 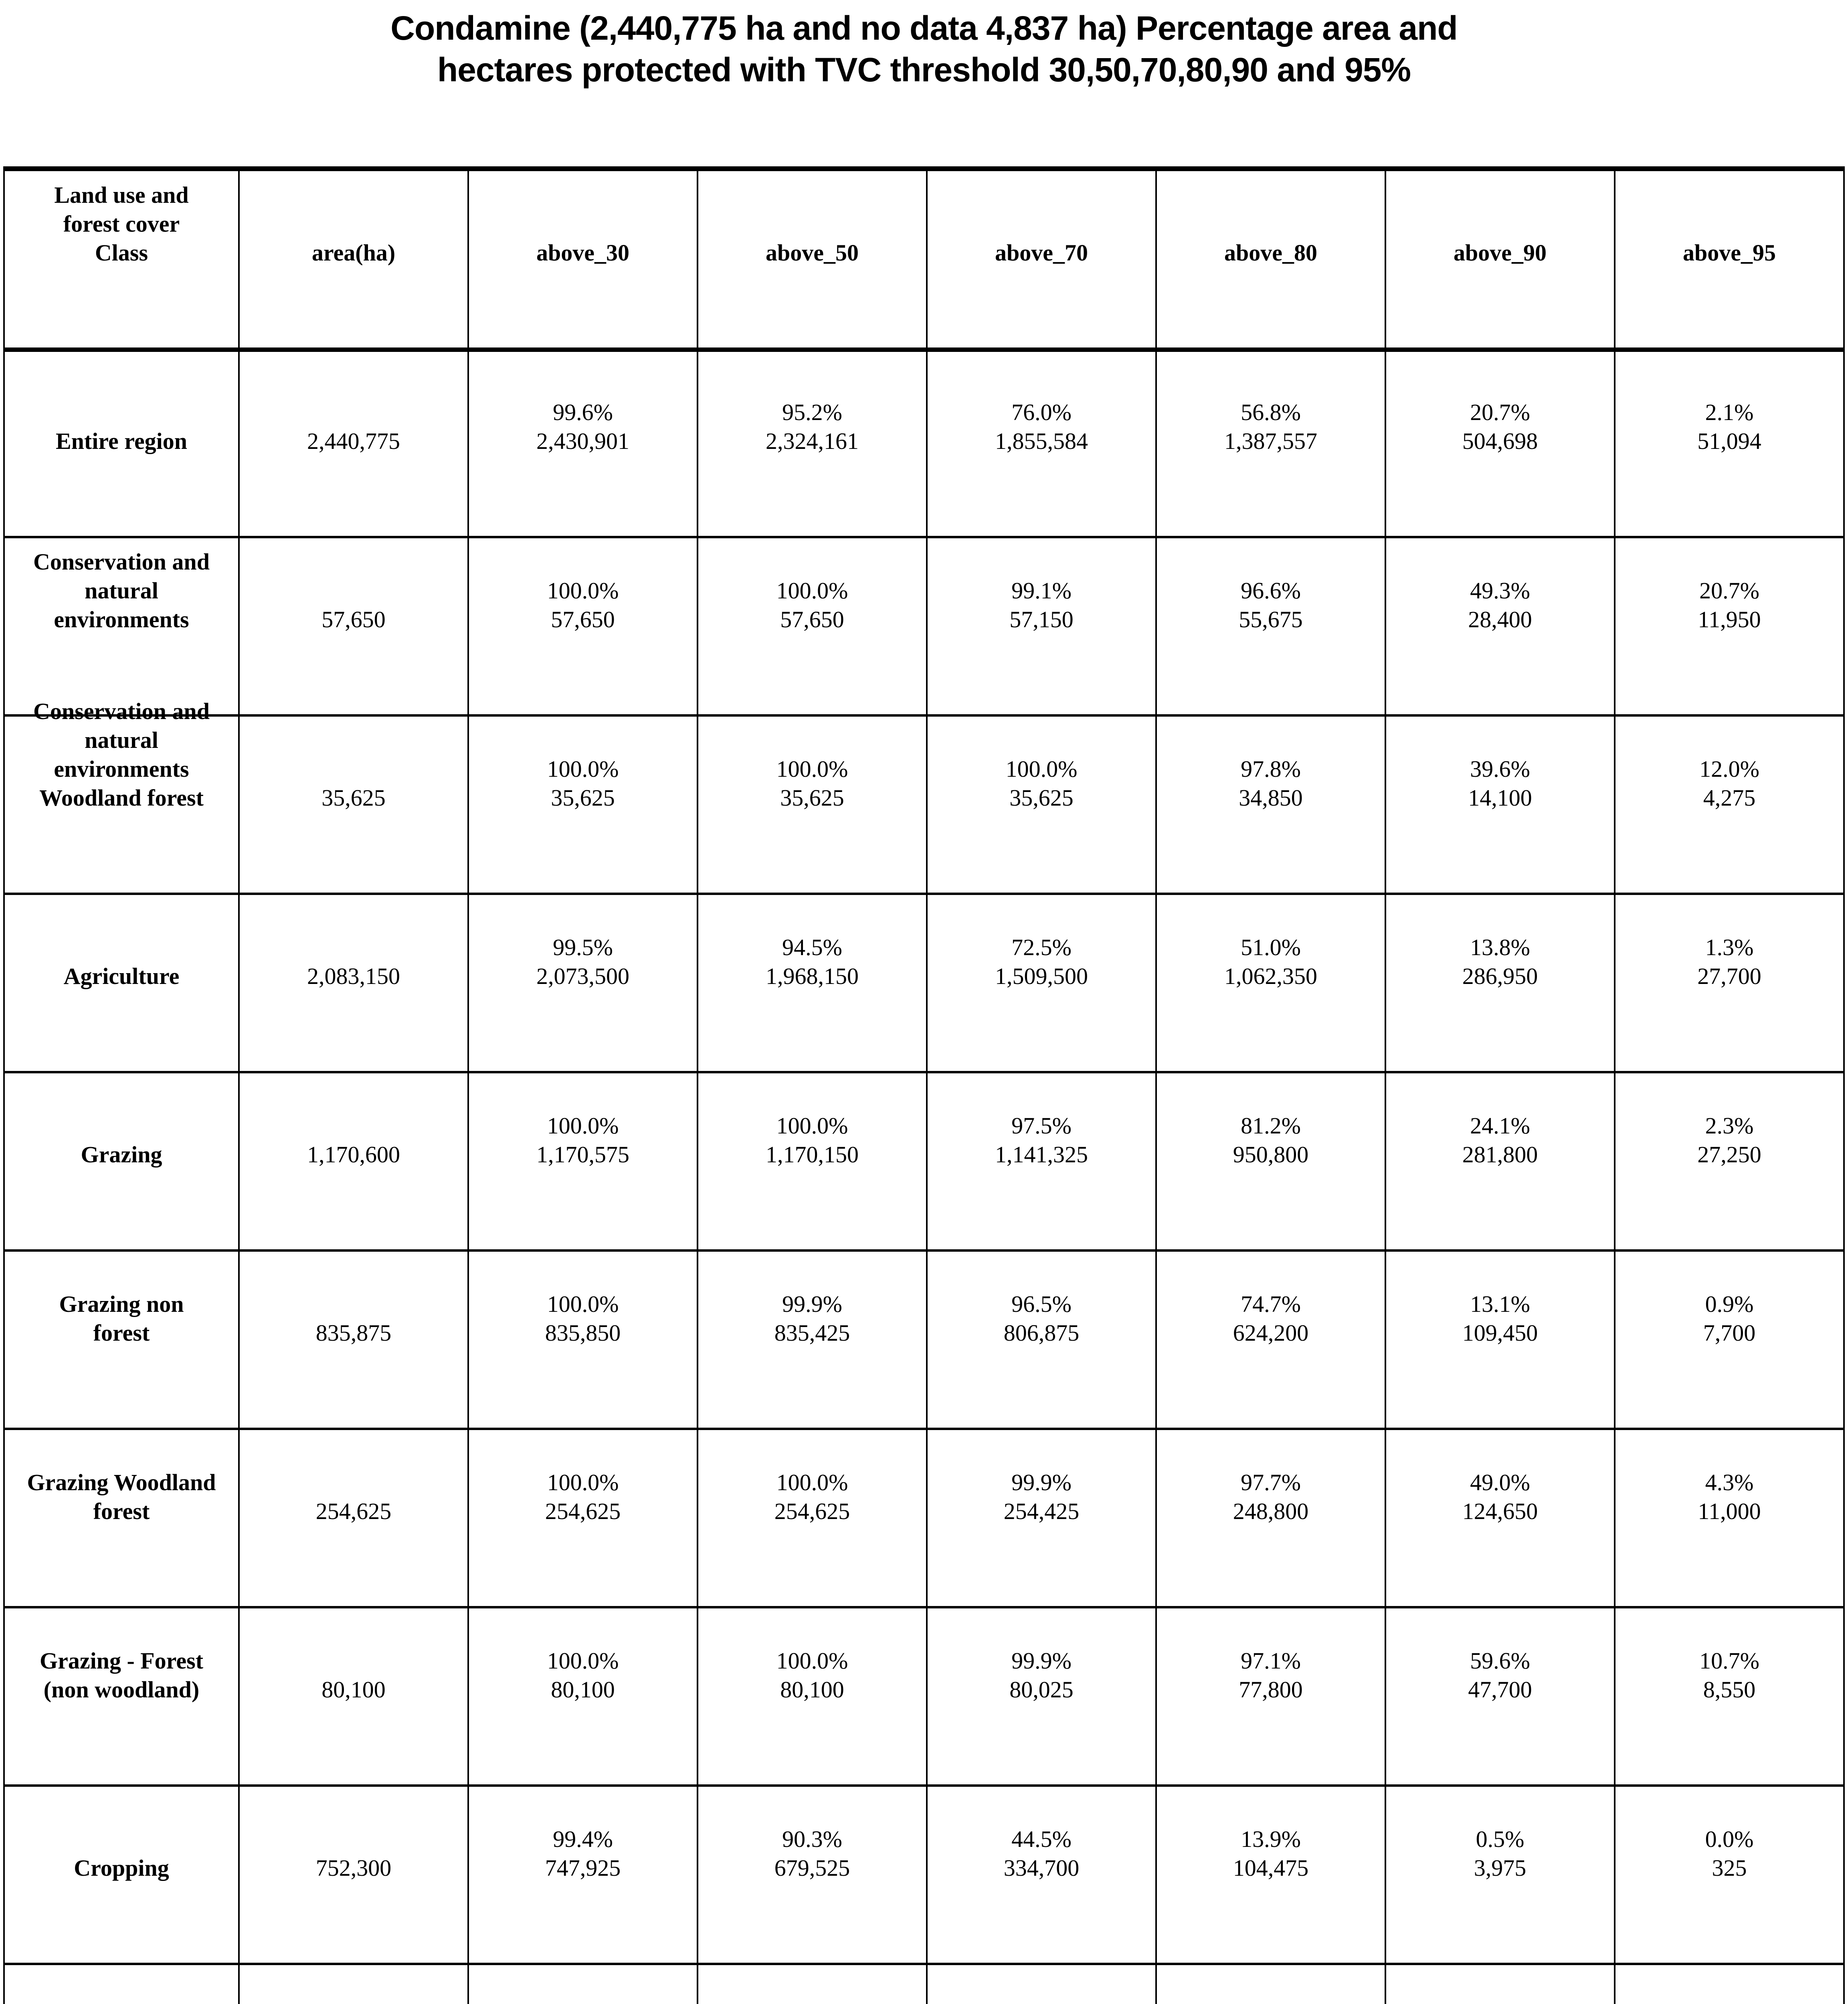 I want to click on threshold-cell-above_30: 100.0% 1,170,575, so click(x=582, y=1161).